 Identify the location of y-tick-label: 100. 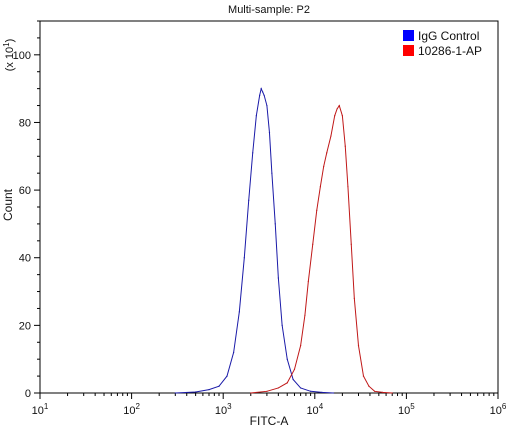
(22, 56).